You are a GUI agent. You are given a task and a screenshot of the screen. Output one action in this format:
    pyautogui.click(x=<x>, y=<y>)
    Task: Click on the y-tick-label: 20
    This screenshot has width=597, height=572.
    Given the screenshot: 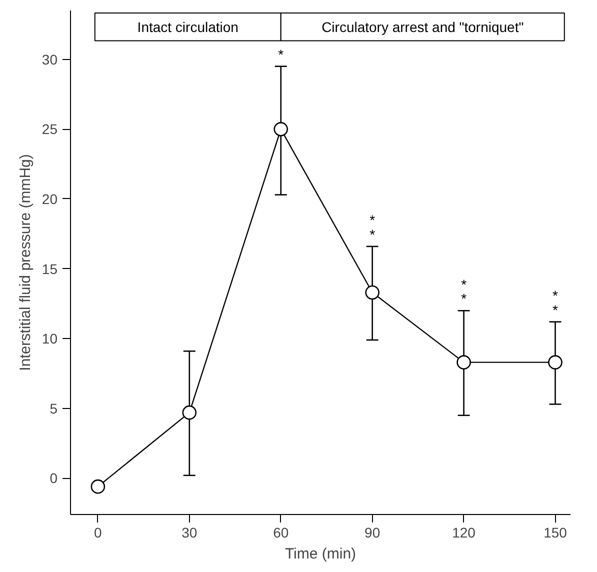 What is the action you would take?
    pyautogui.click(x=50, y=198)
    